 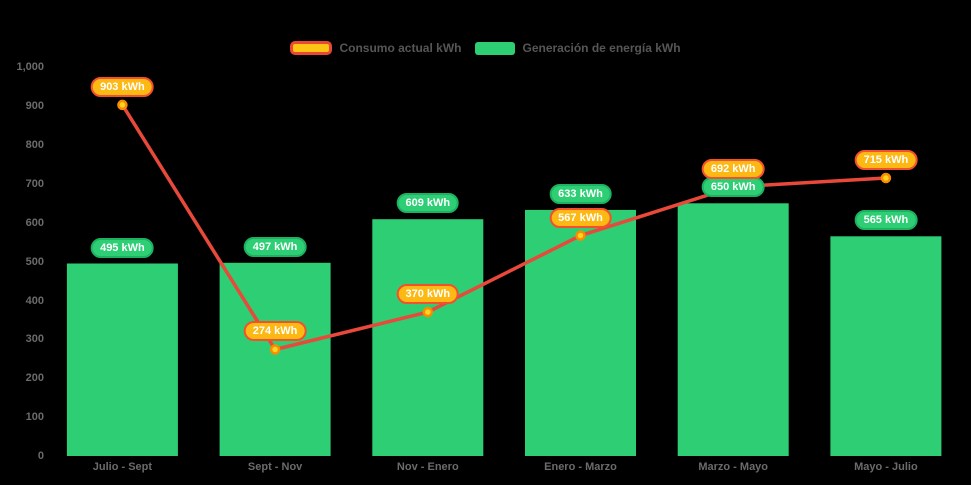 I want to click on generacion-series-swatch-icon, so click(x=495, y=48).